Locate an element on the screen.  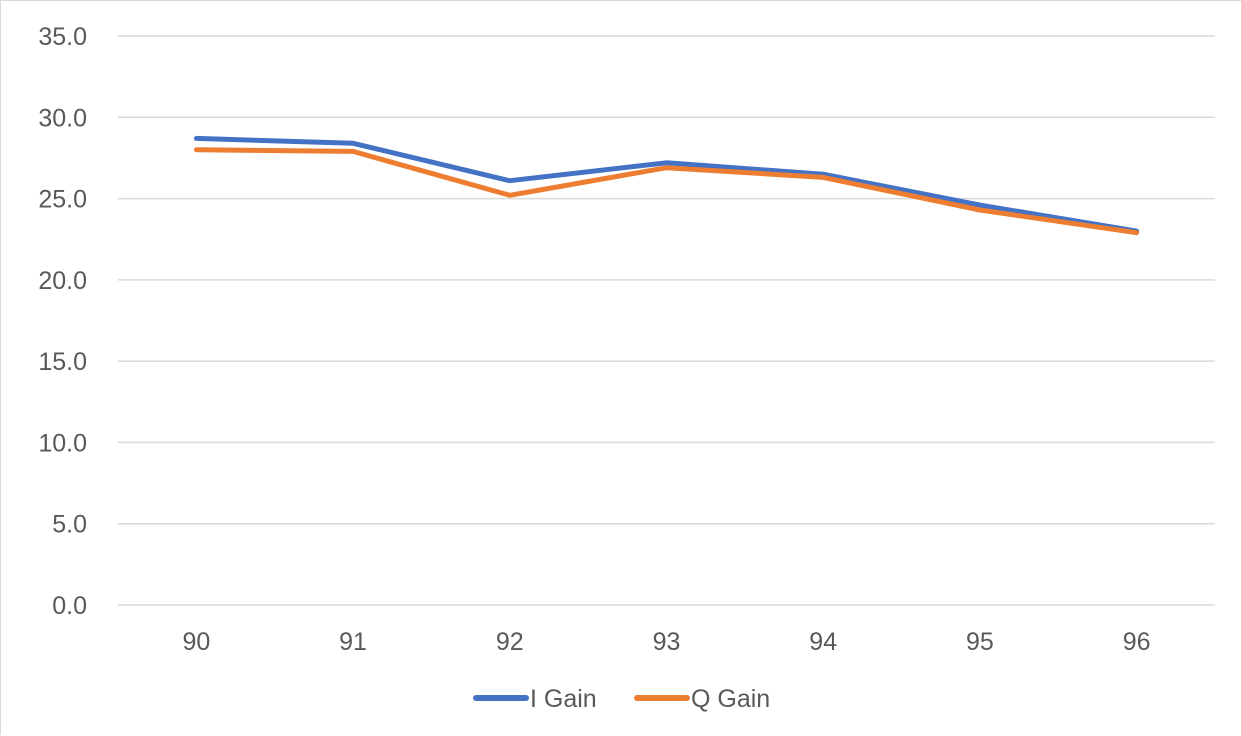
x-tick-label: 95 is located at coordinates (980, 642).